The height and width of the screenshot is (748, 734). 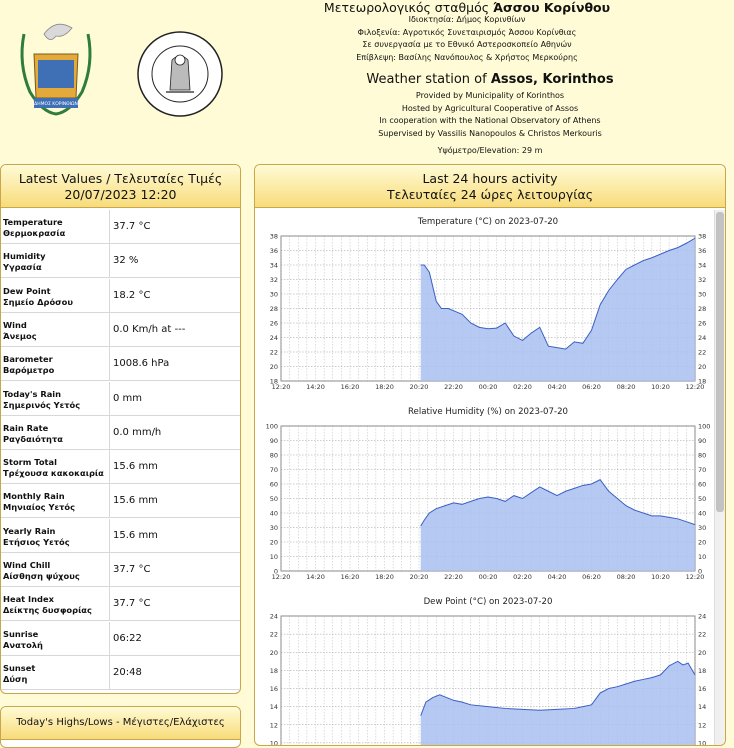 What do you see at coordinates (34, 233) in the screenshot?
I see `label-gr: Θερμοκρασία` at bounding box center [34, 233].